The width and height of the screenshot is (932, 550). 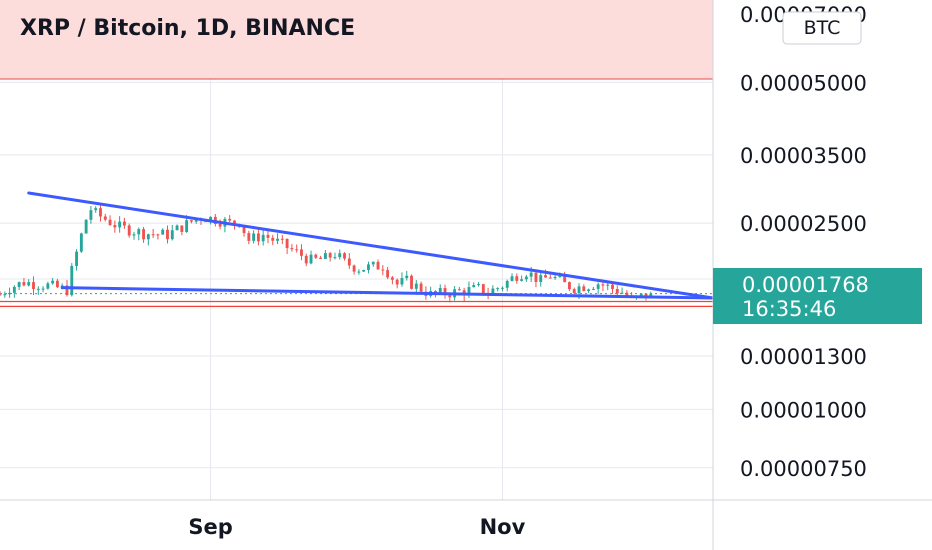 What do you see at coordinates (803, 156) in the screenshot?
I see `y-tick-label: 0.00003500` at bounding box center [803, 156].